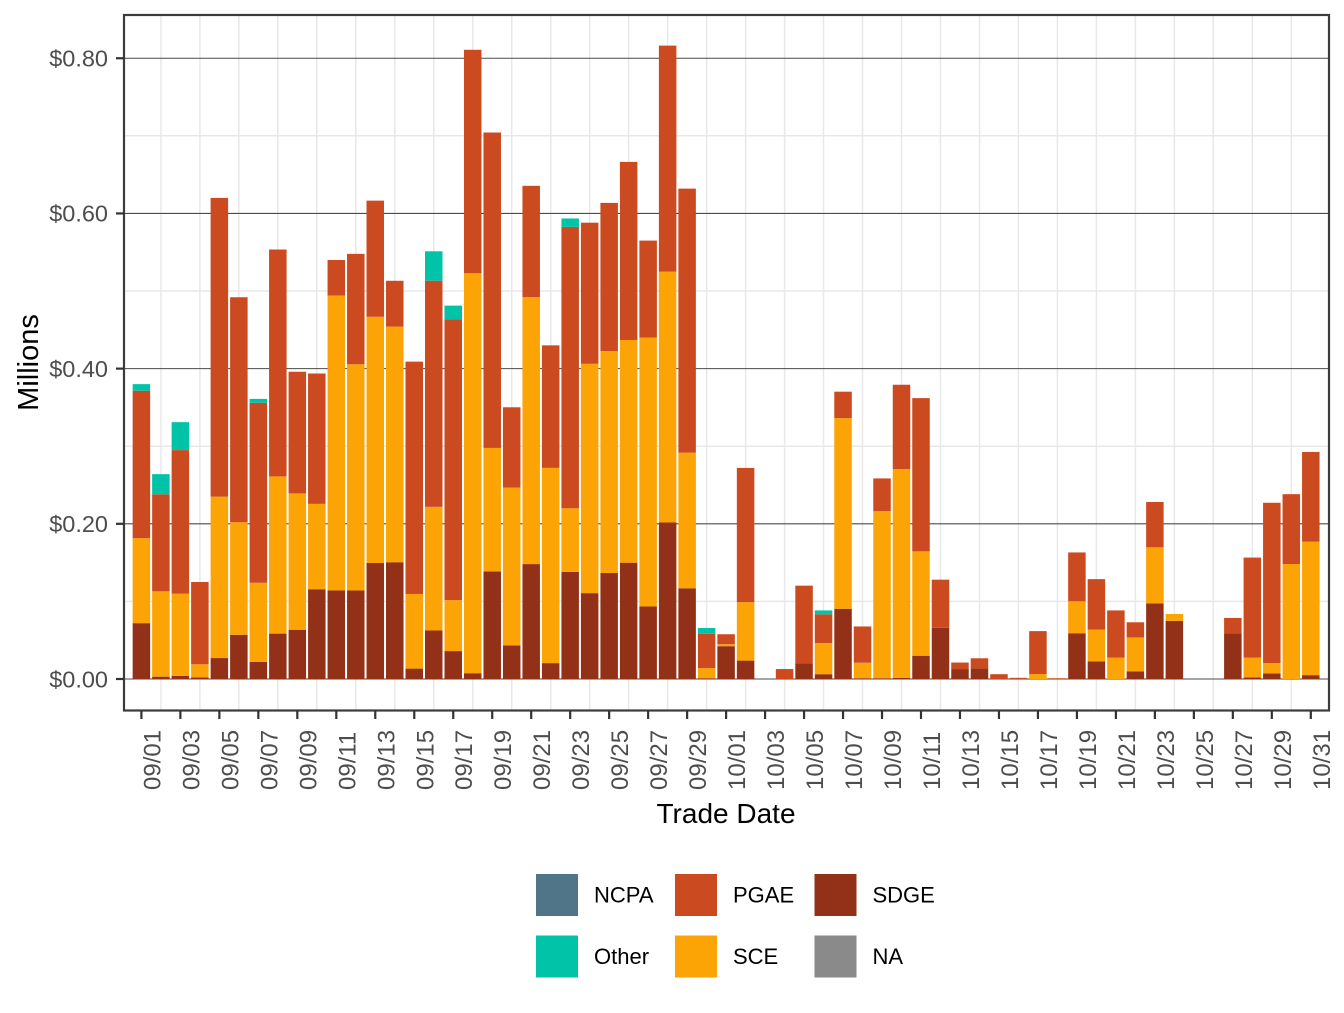  I want to click on svg-text: $0.60, so click(78, 214).